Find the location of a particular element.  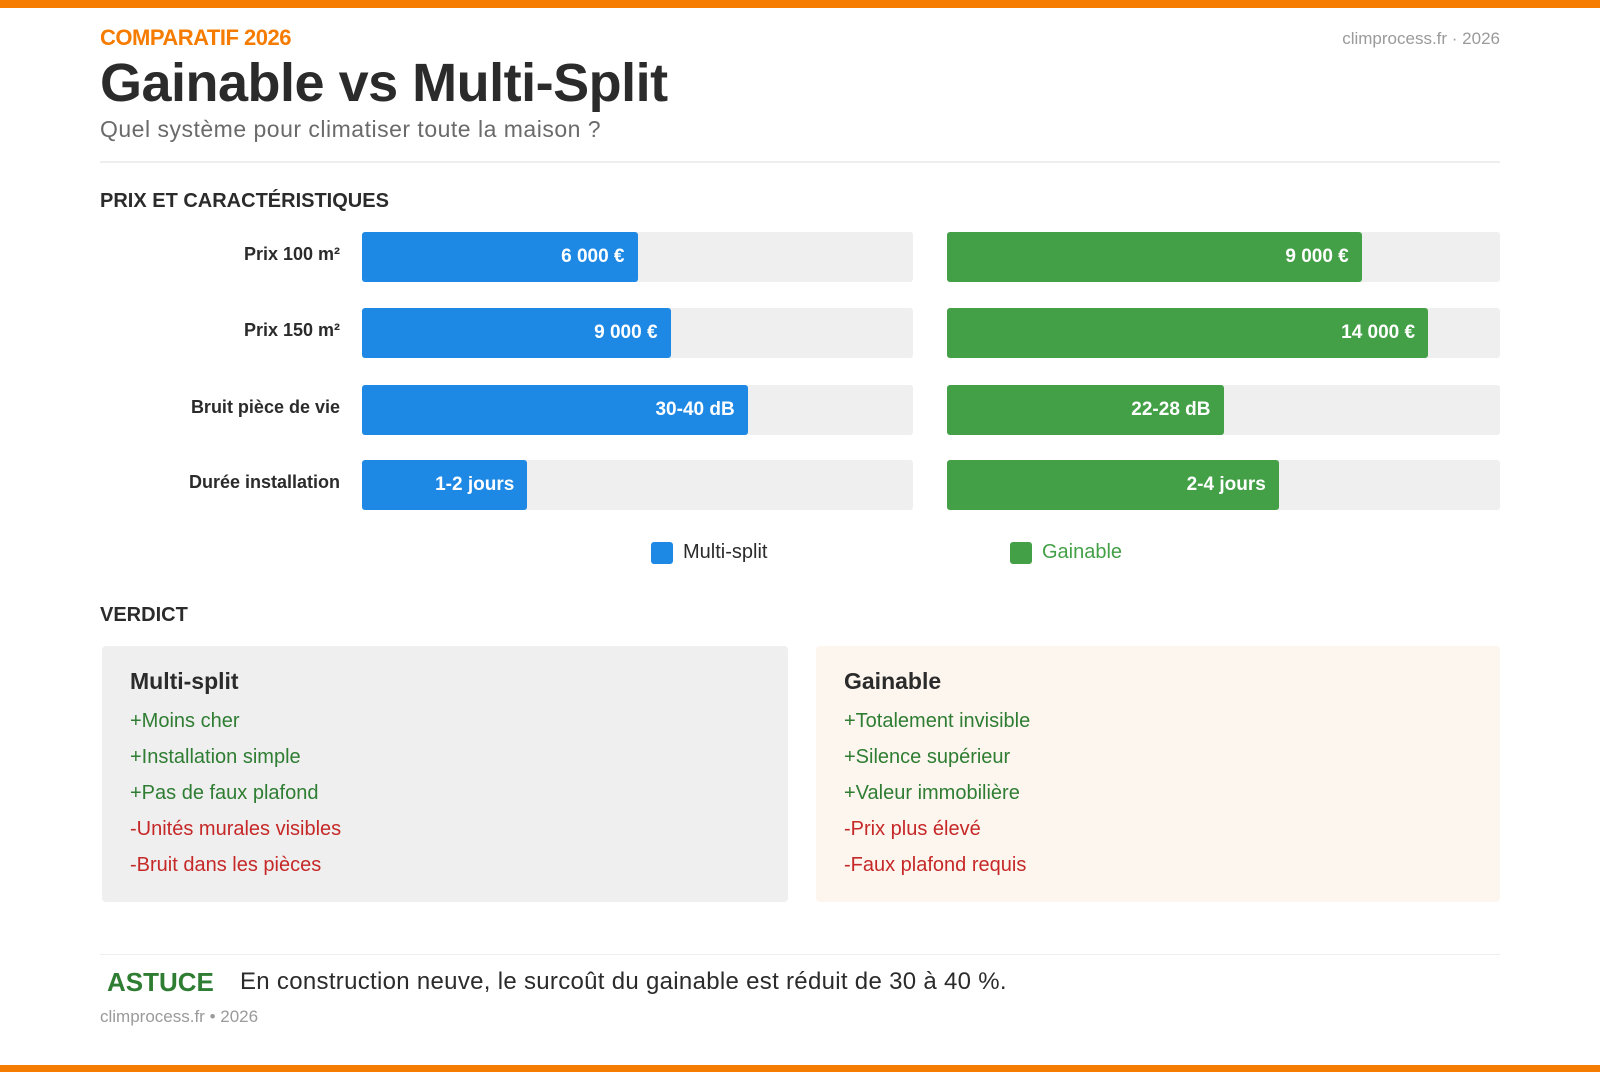

legend-swatch-gainable is located at coordinates (1021, 552).